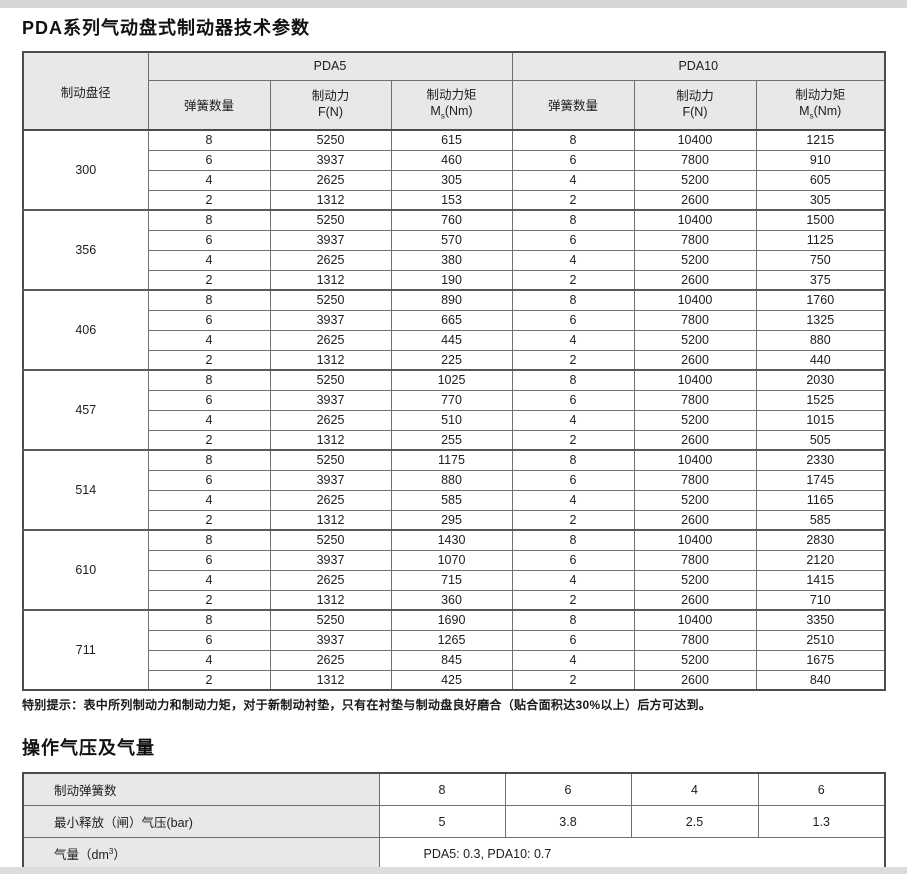  What do you see at coordinates (442, 789) in the screenshot?
I see `spring-count-value: 8` at bounding box center [442, 789].